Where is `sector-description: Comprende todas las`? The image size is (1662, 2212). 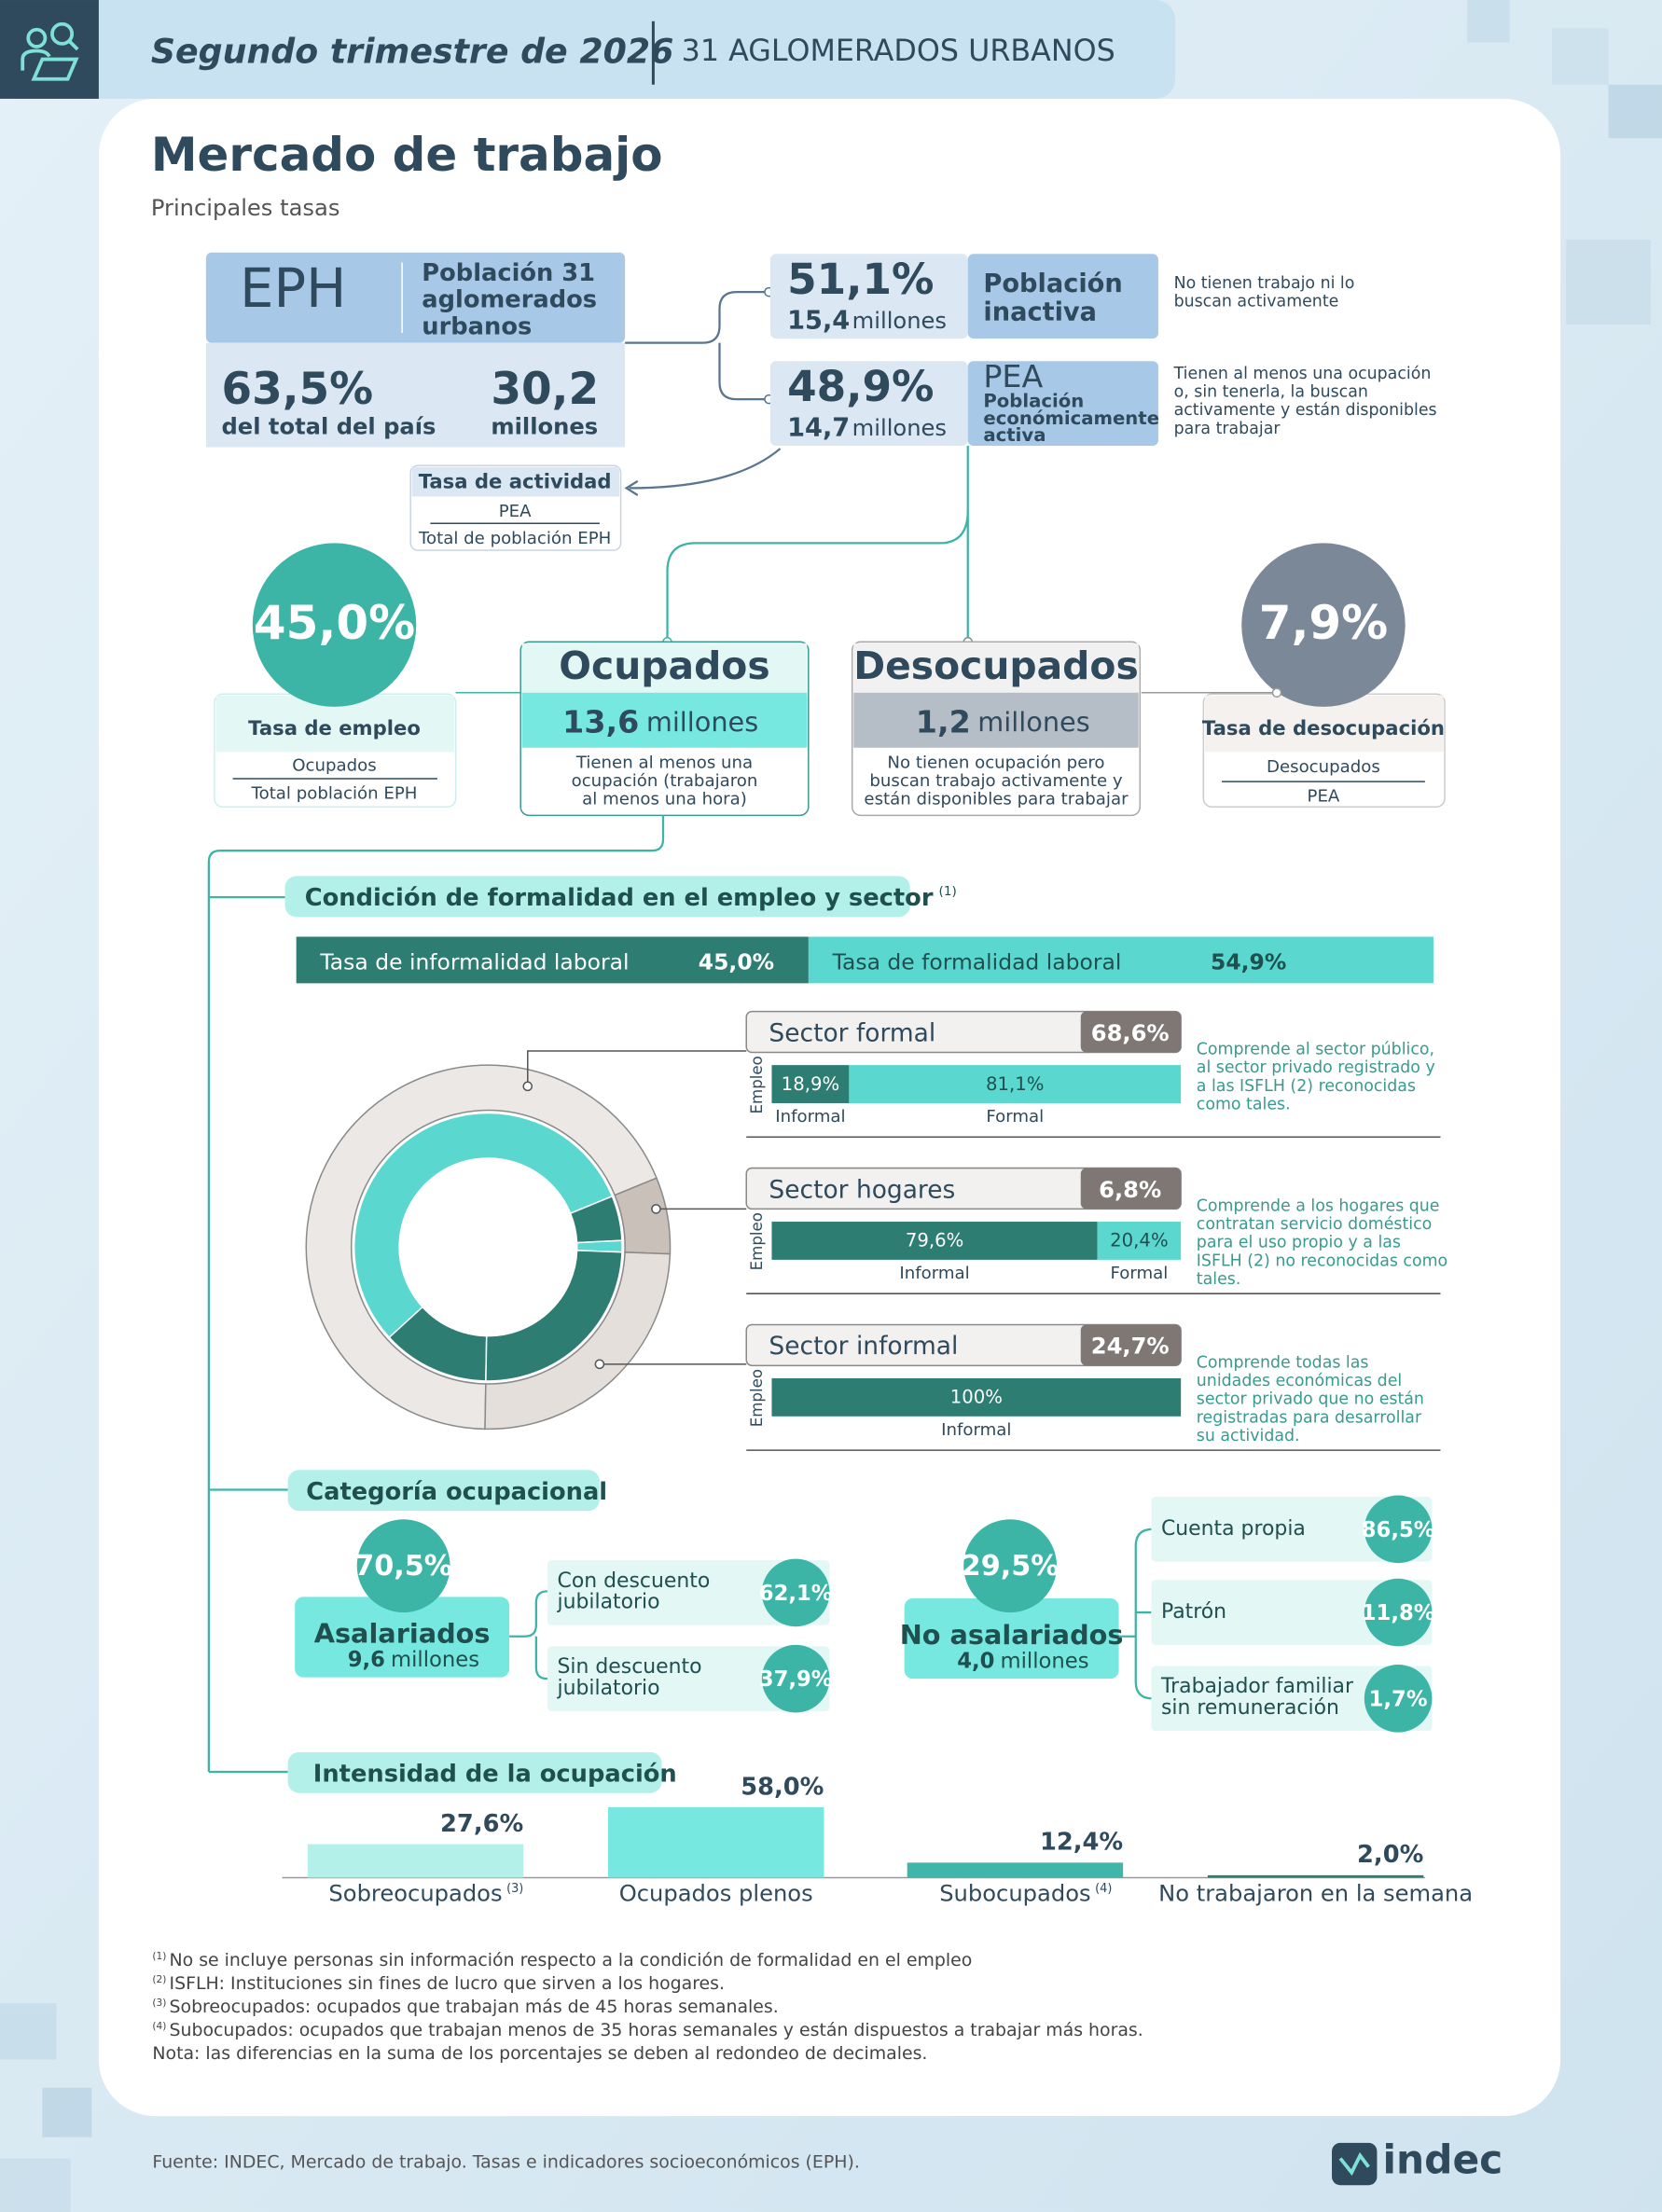 sector-description: Comprende todas las is located at coordinates (1283, 1362).